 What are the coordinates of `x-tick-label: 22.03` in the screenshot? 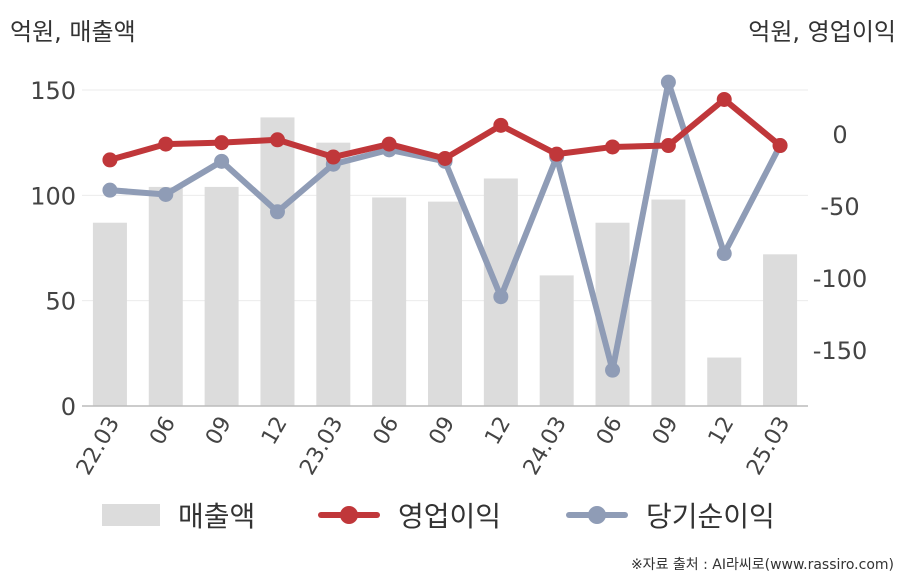 It's located at (98, 446).